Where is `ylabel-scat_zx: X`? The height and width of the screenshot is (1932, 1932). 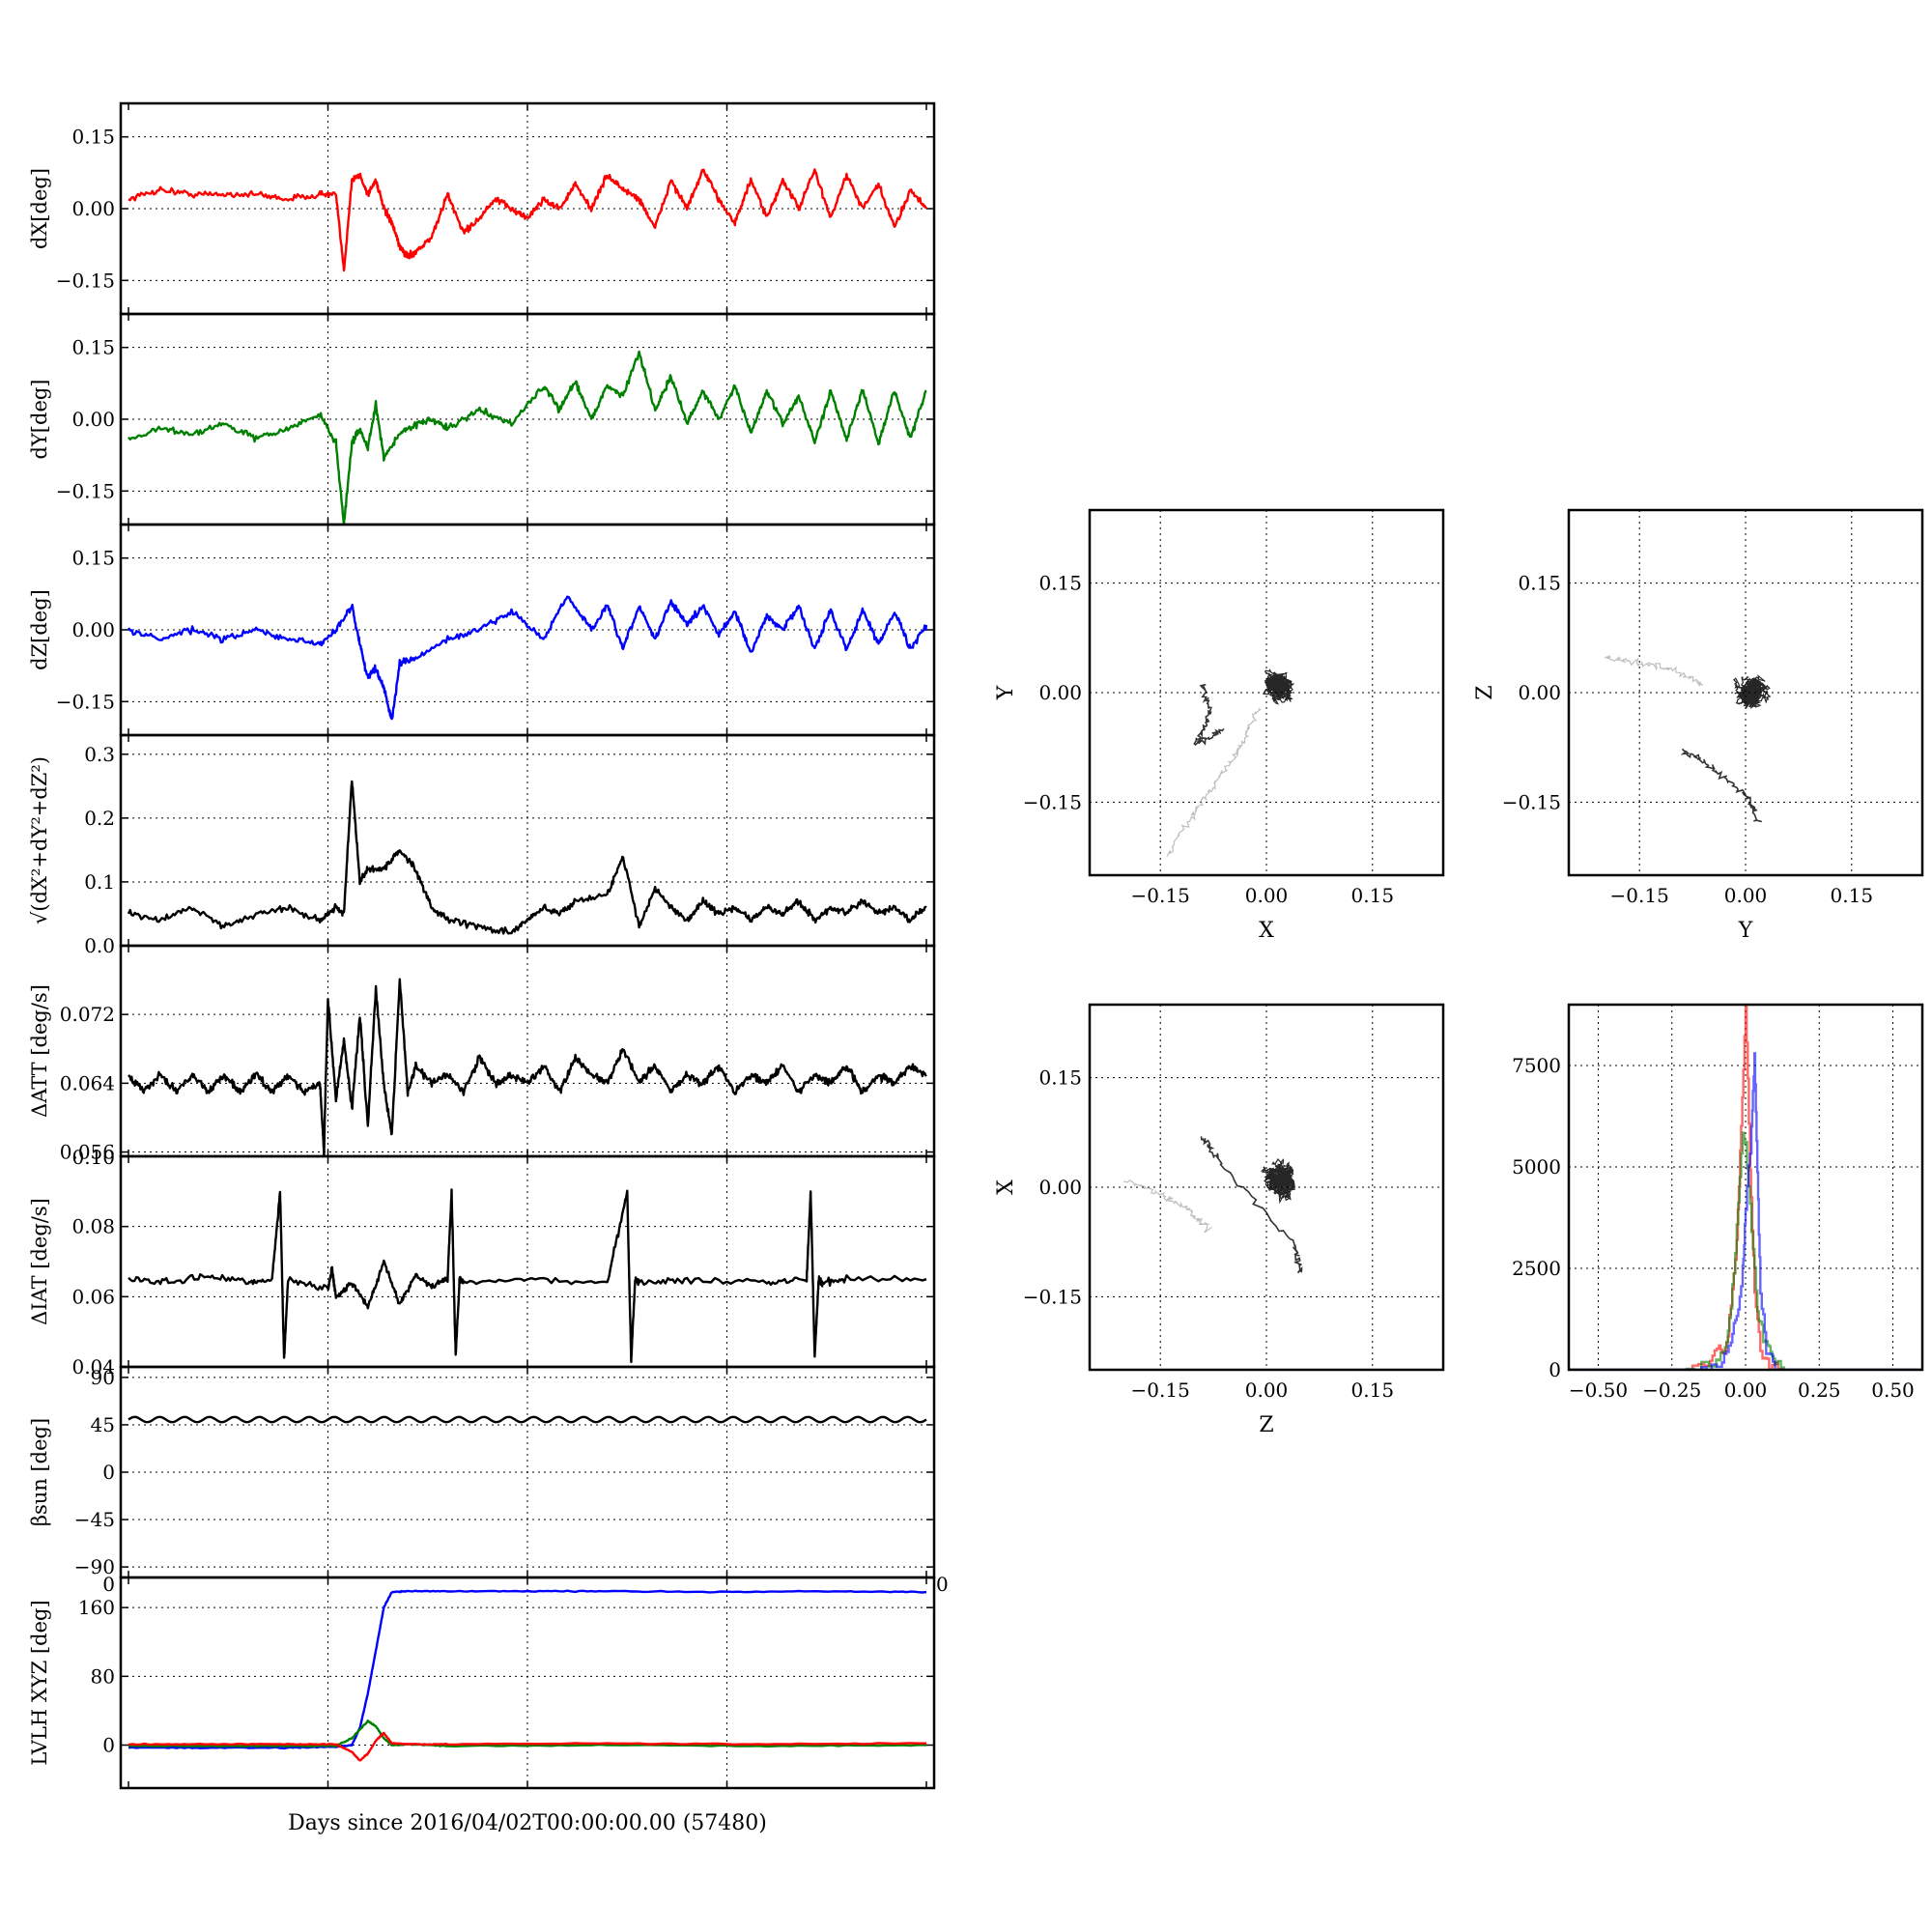 ylabel-scat_zx: X is located at coordinates (1006, 1187).